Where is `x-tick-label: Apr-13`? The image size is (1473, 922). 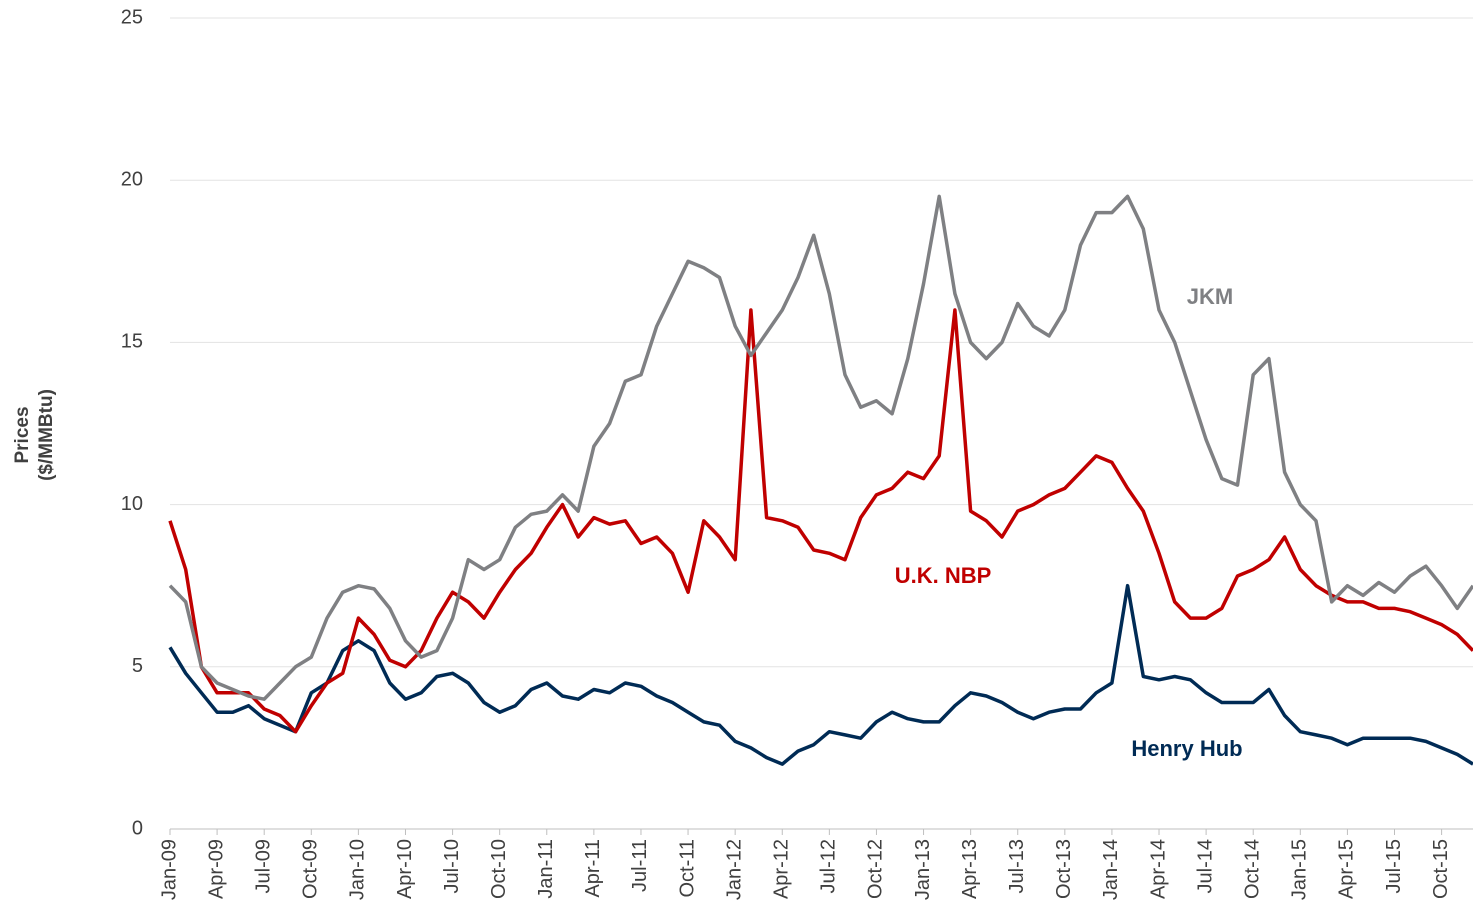 x-tick-label: Apr-13 is located at coordinates (970, 869).